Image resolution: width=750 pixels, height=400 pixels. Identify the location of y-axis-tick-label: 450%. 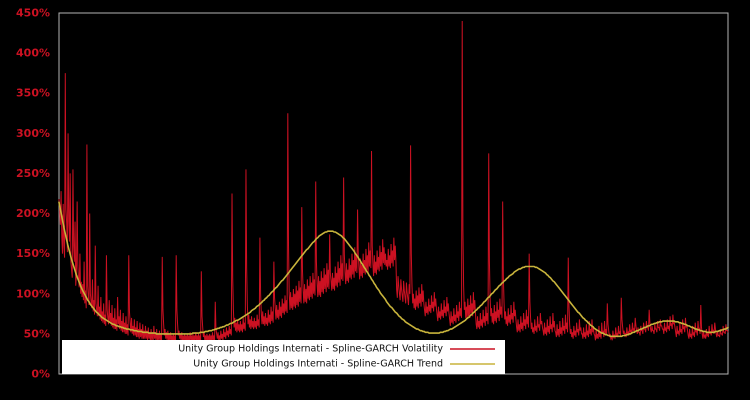
(33, 13).